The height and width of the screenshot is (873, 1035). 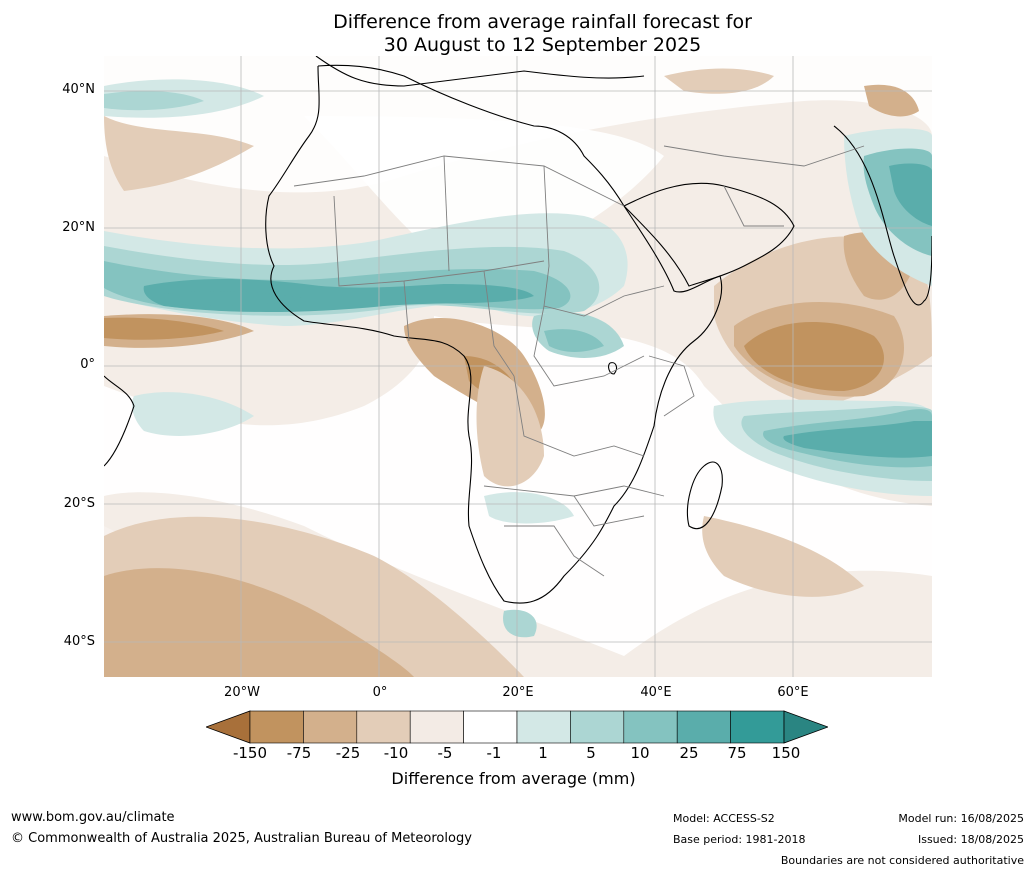 What do you see at coordinates (513, 778) in the screenshot?
I see `colorbar-title-text: Difference from average (mm)` at bounding box center [513, 778].